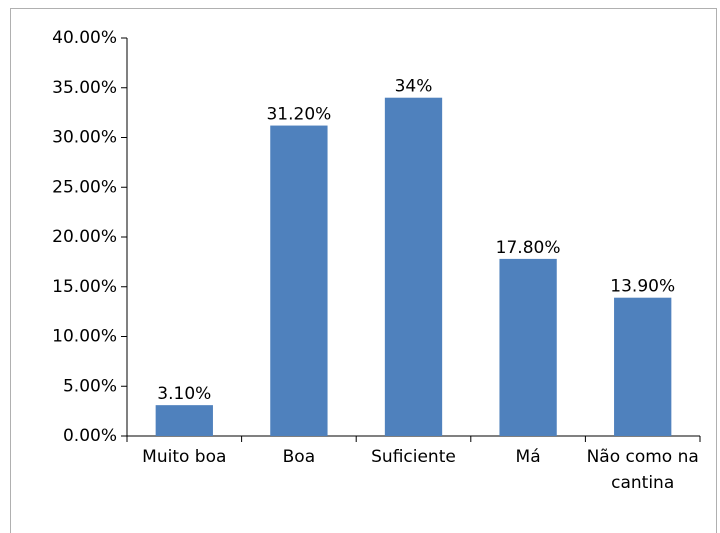 The image size is (720, 533). What do you see at coordinates (184, 394) in the screenshot?
I see `value-label: 3.10%` at bounding box center [184, 394].